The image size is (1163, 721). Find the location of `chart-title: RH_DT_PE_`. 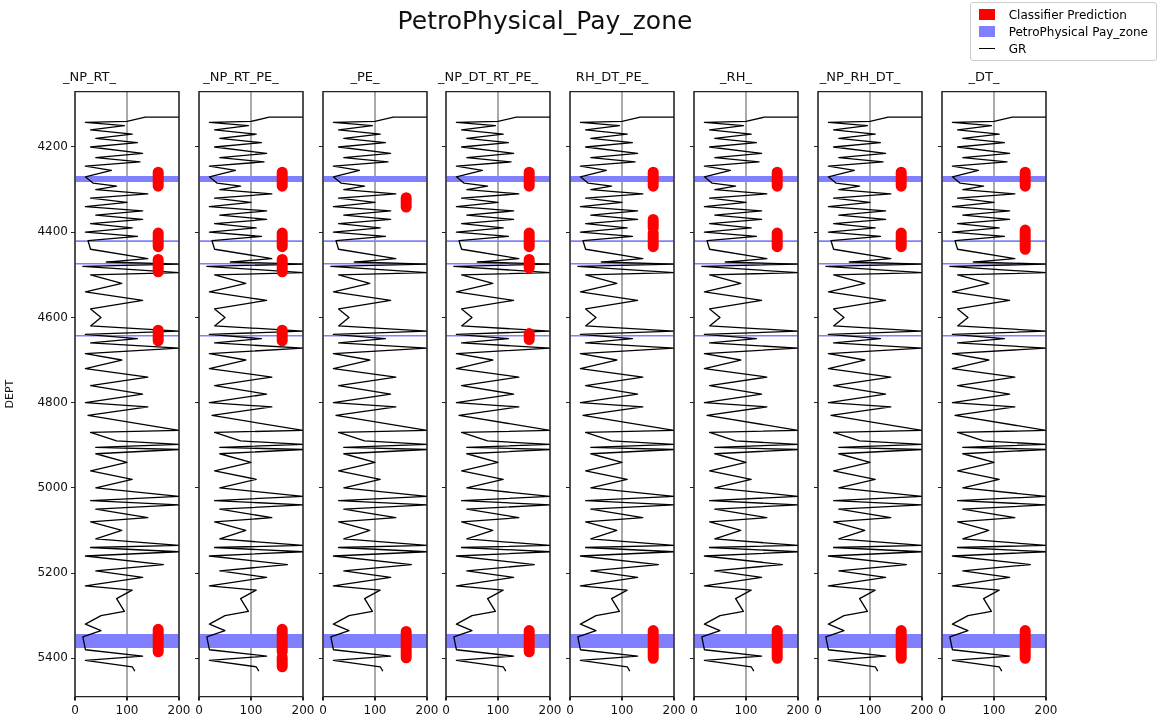

chart-title: RH_DT_PE_ is located at coordinates (612, 77).